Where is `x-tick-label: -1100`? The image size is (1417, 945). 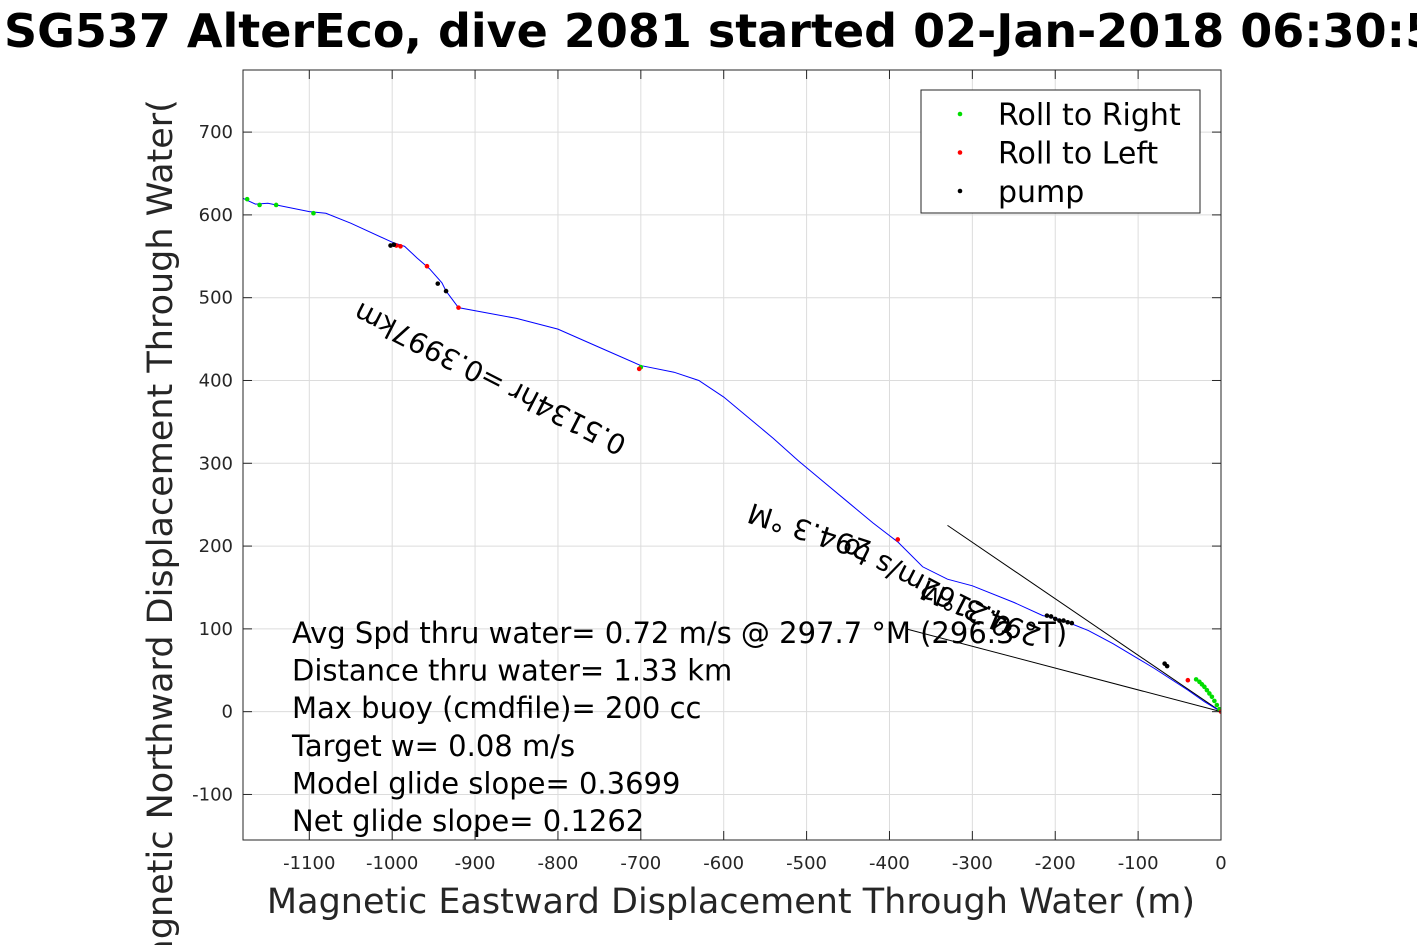
x-tick-label: -1100 is located at coordinates (309, 863).